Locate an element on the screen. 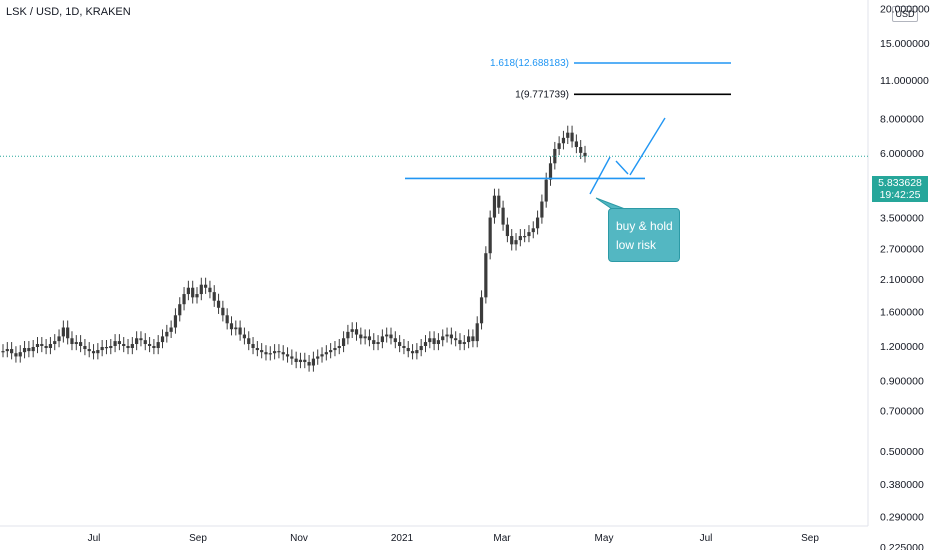 This screenshot has width=932, height=550. x-tick-label: Jul is located at coordinates (706, 538).